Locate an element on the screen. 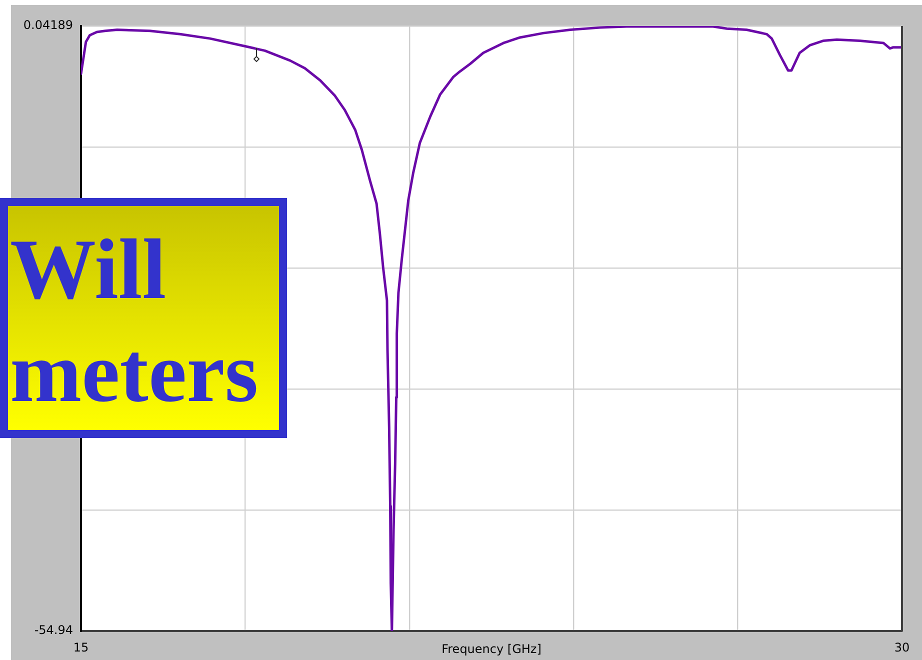 The height and width of the screenshot is (660, 922). x-tick-label: 15 is located at coordinates (81, 647).